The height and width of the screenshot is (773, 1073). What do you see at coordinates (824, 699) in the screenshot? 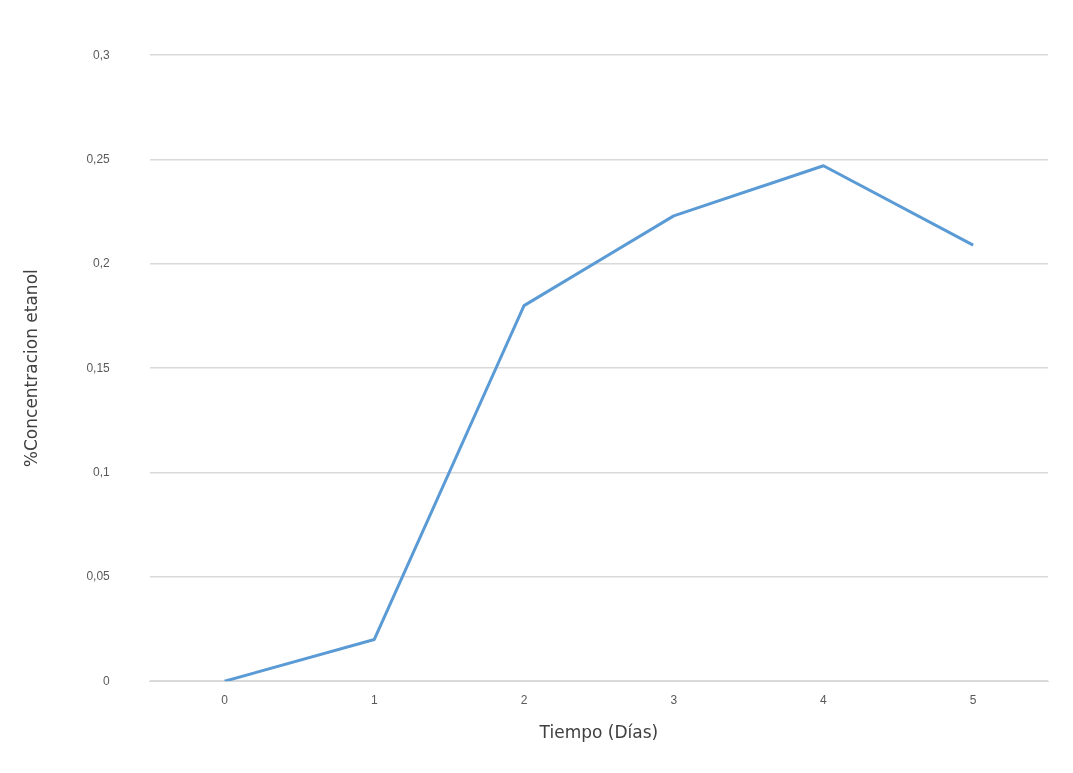
I see `x-tick-label: 4` at bounding box center [824, 699].